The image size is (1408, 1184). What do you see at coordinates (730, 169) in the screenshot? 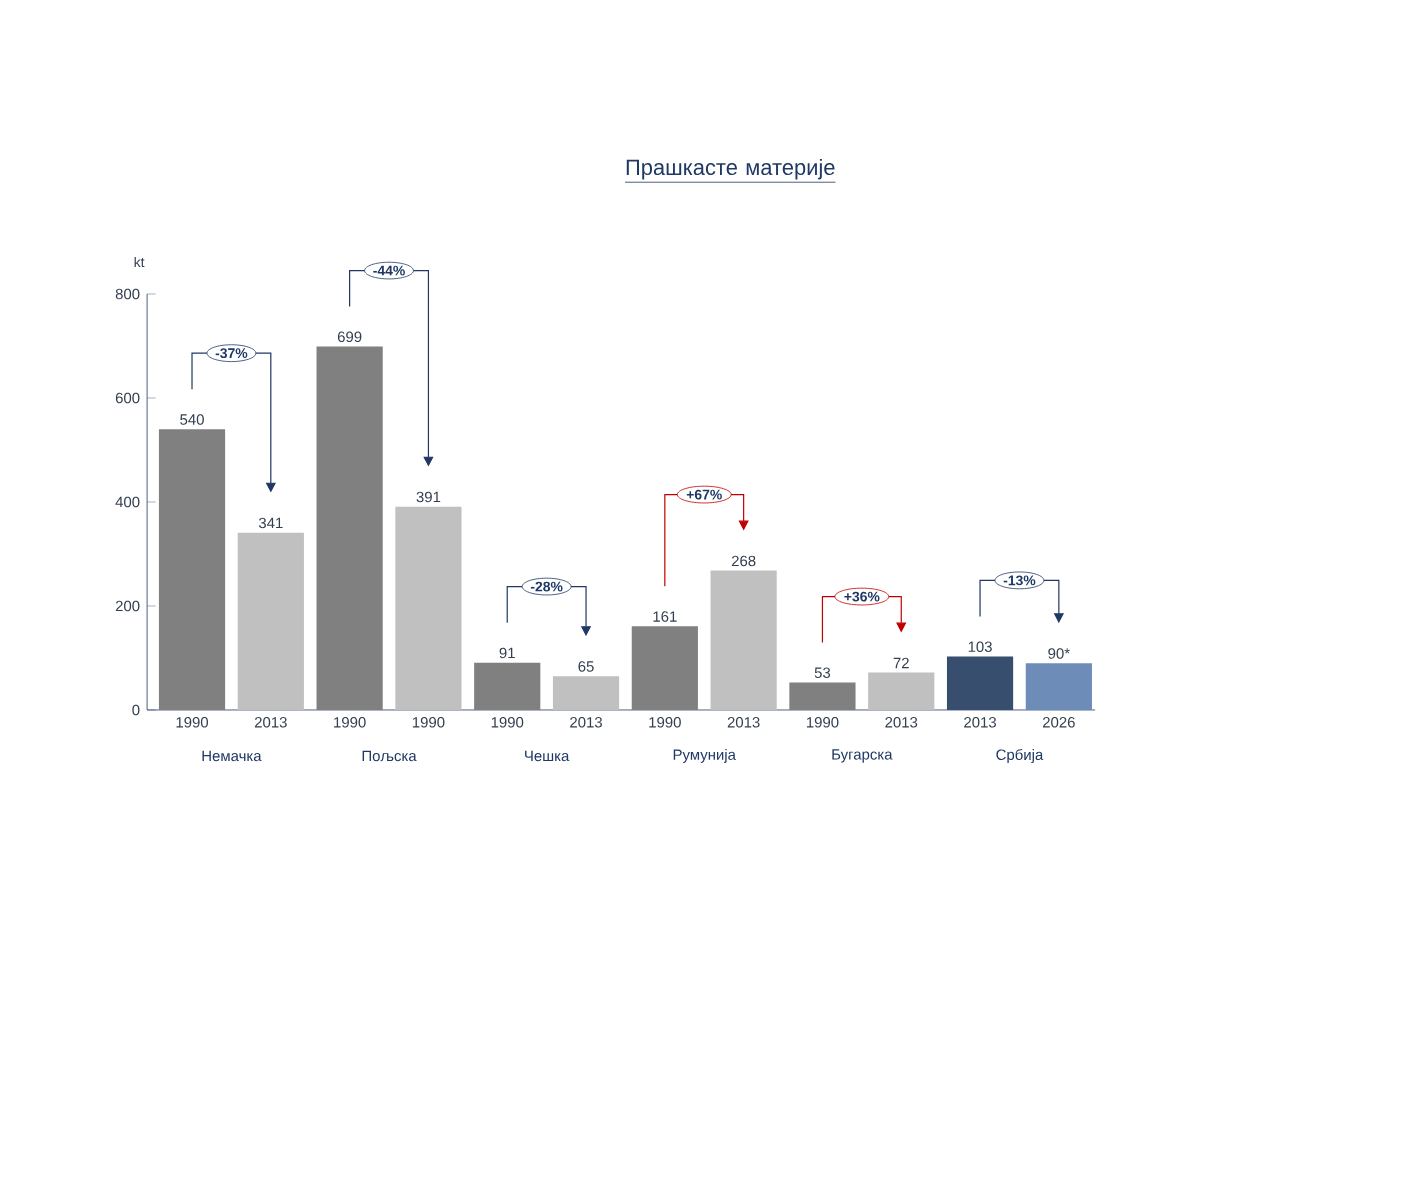
I see `chart-title: Прашкасте материје` at bounding box center [730, 169].